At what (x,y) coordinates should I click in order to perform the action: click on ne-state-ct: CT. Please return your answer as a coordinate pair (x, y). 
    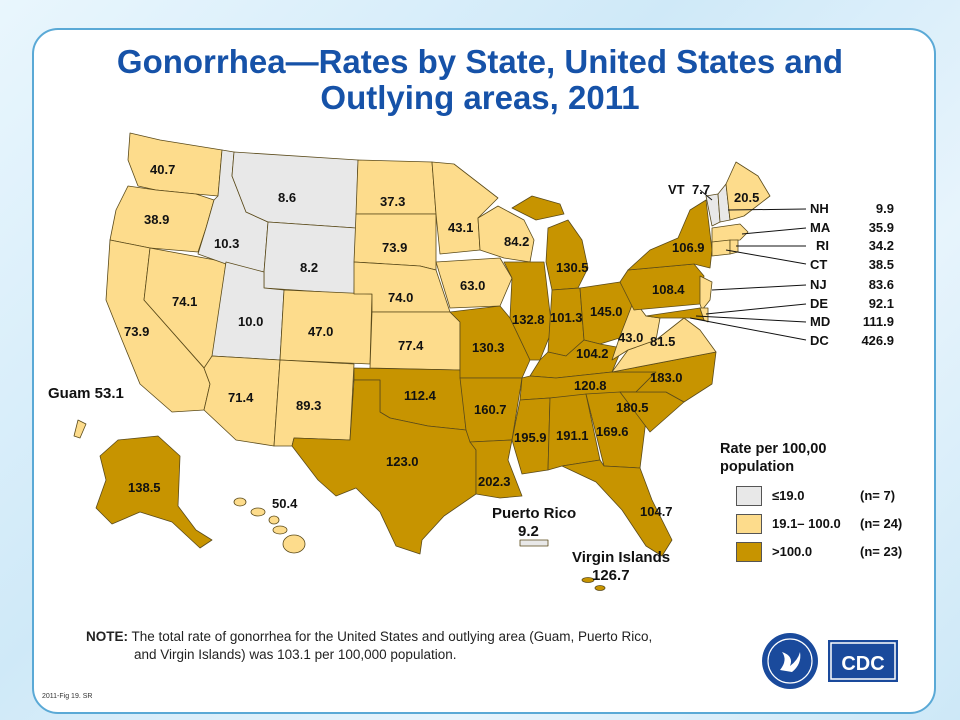
    Looking at the image, I should click on (819, 264).